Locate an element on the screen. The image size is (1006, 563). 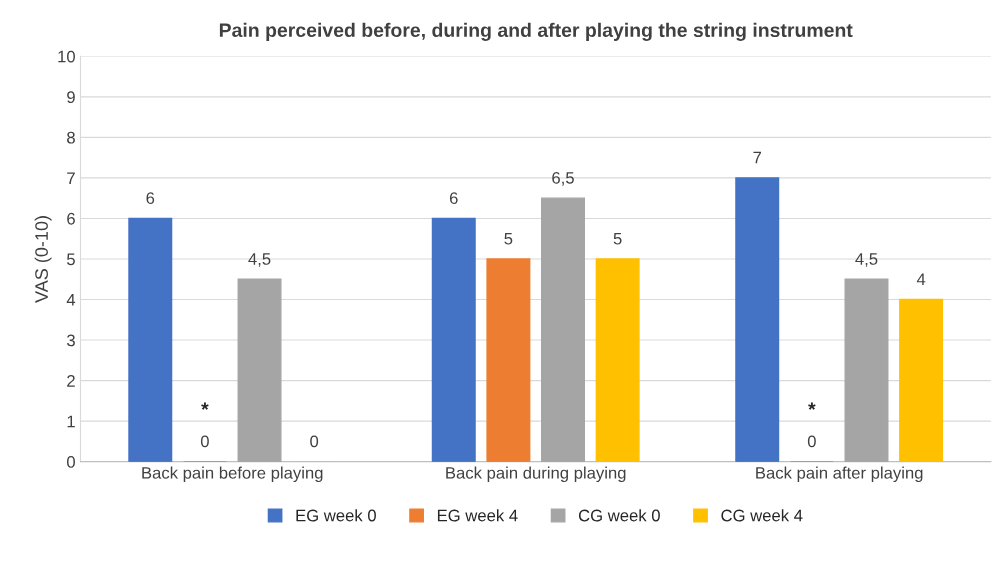
y-tick-label: 0 is located at coordinates (71, 462).